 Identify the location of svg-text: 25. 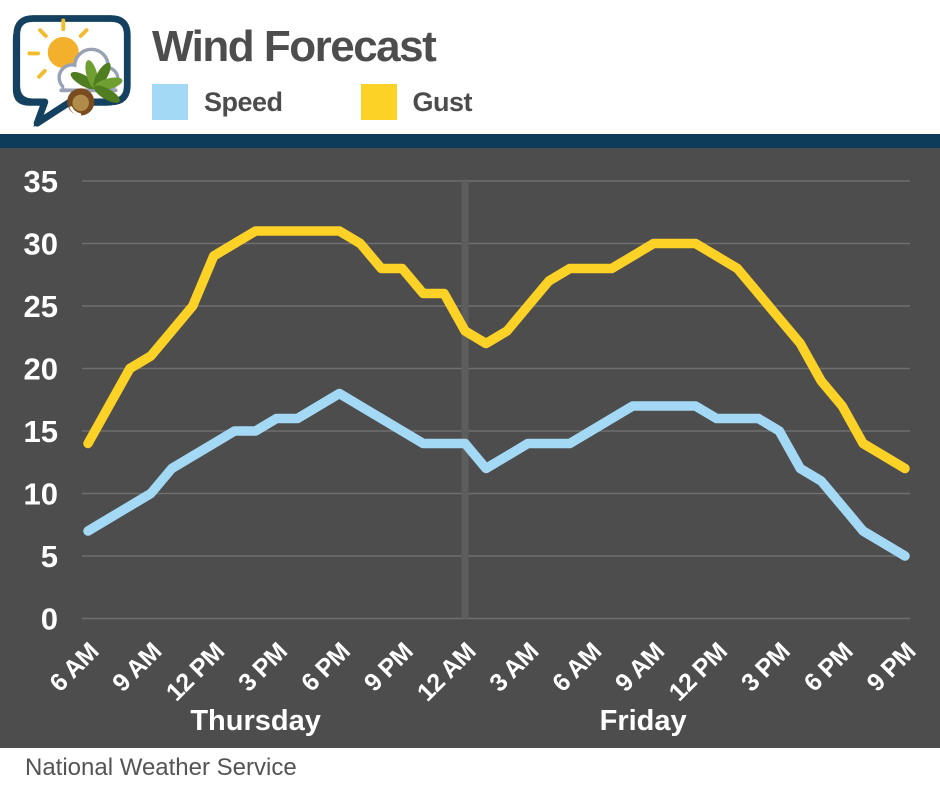
(41, 306).